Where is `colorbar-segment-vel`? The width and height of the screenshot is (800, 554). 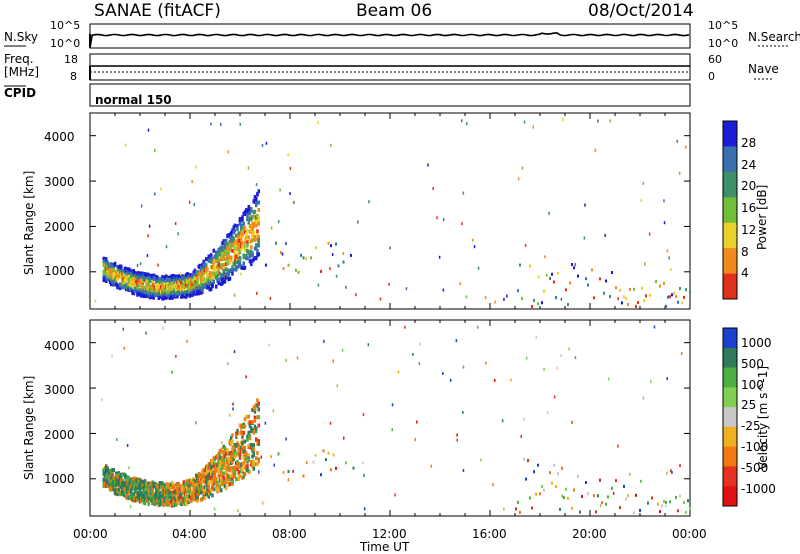
colorbar-segment-vel is located at coordinates (730, 417).